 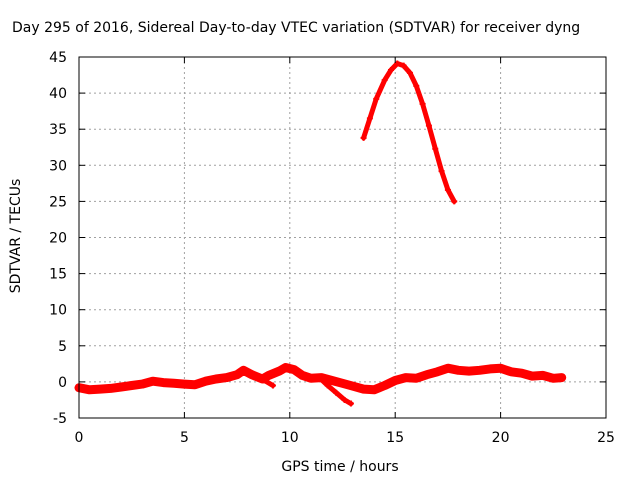 What do you see at coordinates (339, 467) in the screenshot?
I see `x-axis-label: GPS time / hours` at bounding box center [339, 467].